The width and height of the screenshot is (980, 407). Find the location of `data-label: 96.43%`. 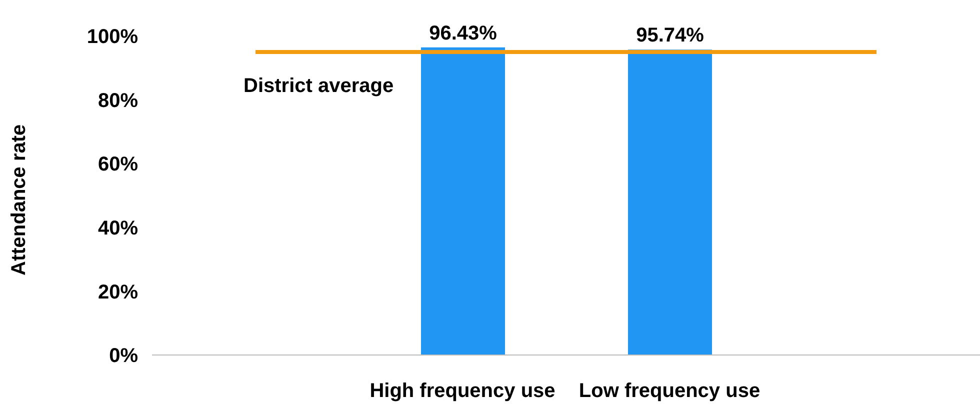

data-label: 96.43% is located at coordinates (463, 33).